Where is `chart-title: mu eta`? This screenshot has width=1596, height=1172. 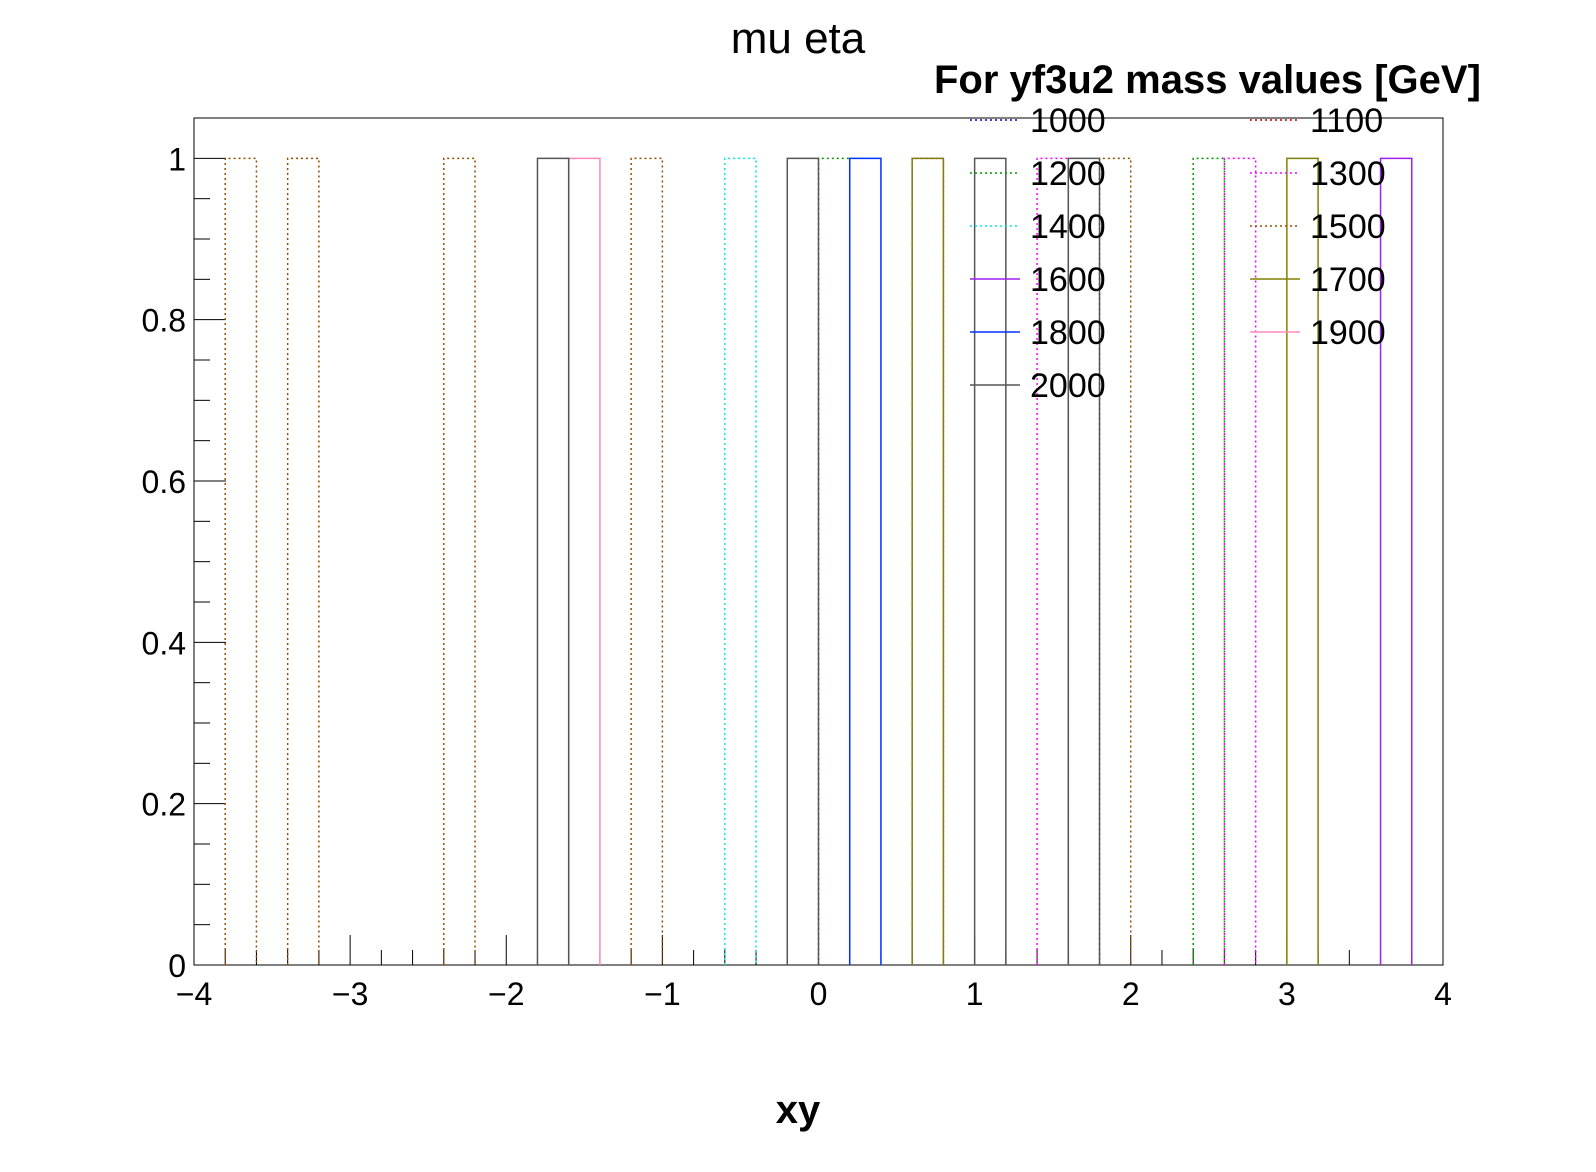 chart-title: mu eta is located at coordinates (798, 38).